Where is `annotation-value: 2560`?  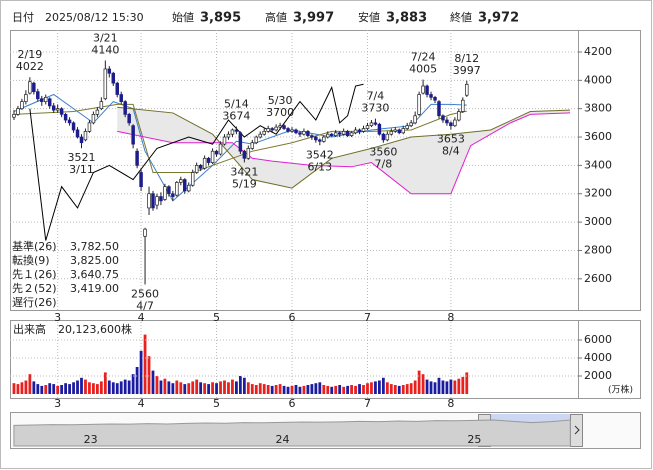 annotation-value: 2560 is located at coordinates (145, 293).